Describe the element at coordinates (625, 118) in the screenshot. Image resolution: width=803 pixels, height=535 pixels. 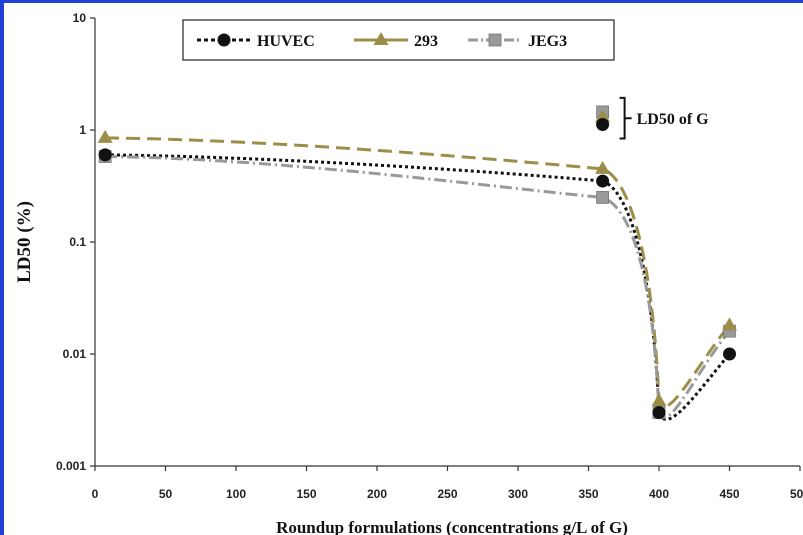
I see `annotation-bracket` at that location.